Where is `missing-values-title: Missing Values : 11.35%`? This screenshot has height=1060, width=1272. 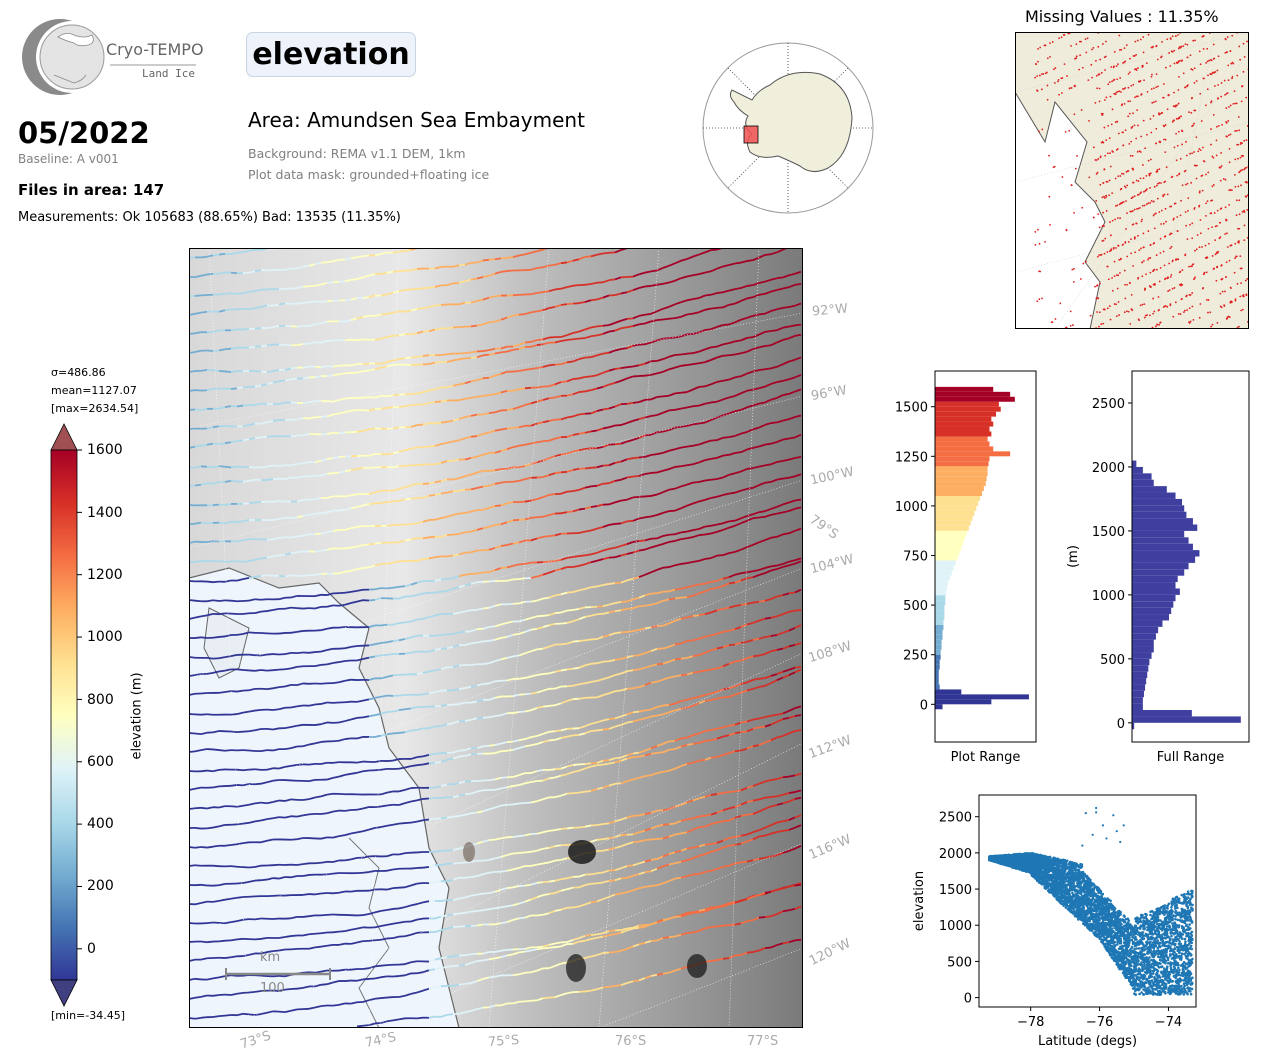 missing-values-title: Missing Values : 11.35% is located at coordinates (1122, 16).